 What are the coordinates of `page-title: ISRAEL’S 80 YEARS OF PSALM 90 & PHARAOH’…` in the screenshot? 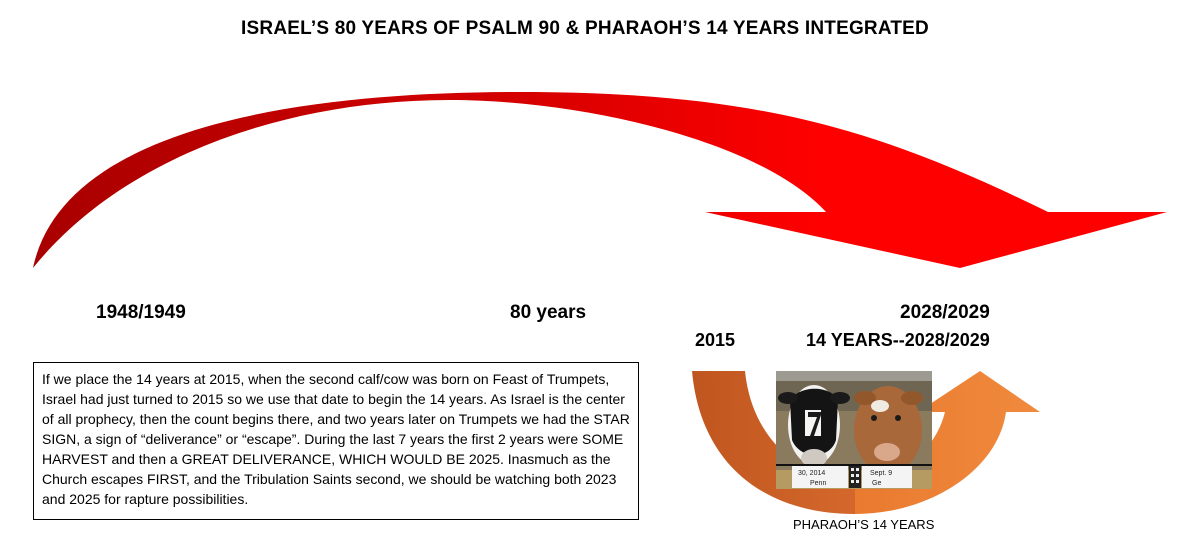 It's located at (585, 28).